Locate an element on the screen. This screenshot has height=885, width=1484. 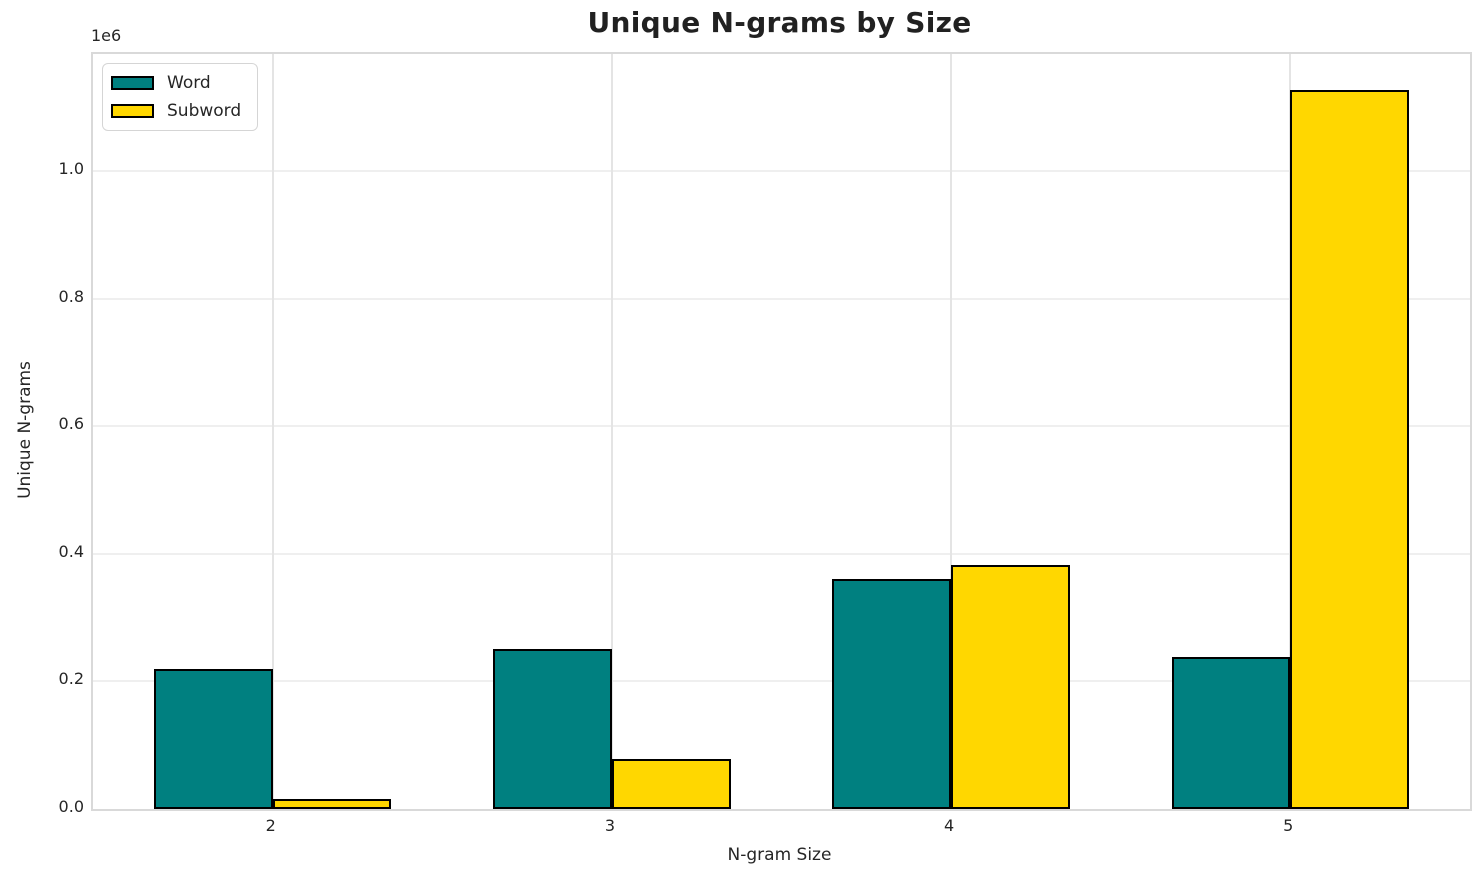
x-tick-label: 2 is located at coordinates (270, 825).